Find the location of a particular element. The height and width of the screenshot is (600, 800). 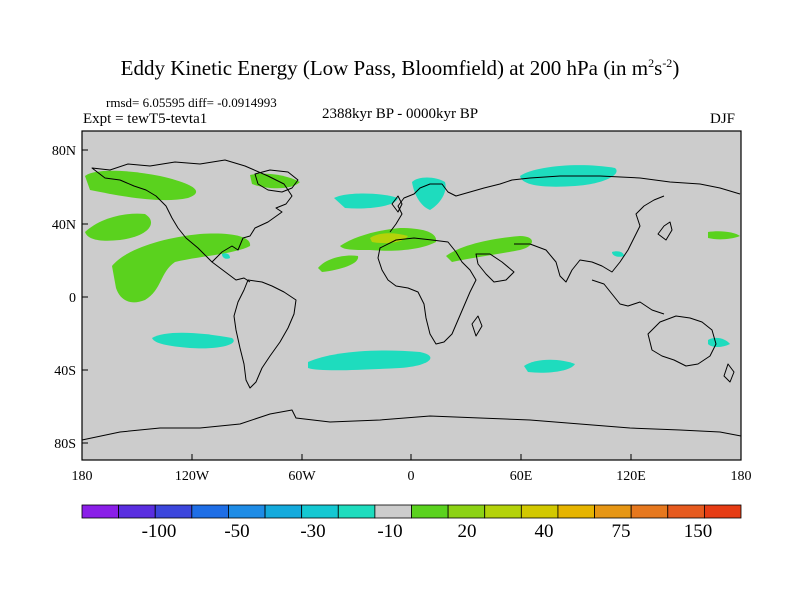

coast-central-america is located at coordinates (231, 272).